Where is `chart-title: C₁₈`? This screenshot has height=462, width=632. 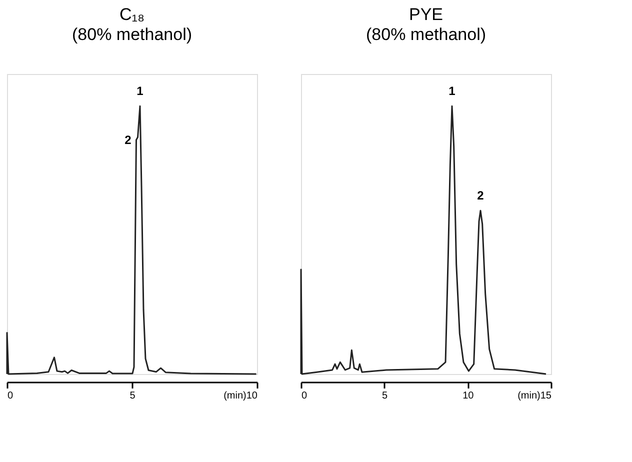
chart-title: C₁₈ is located at coordinates (132, 14).